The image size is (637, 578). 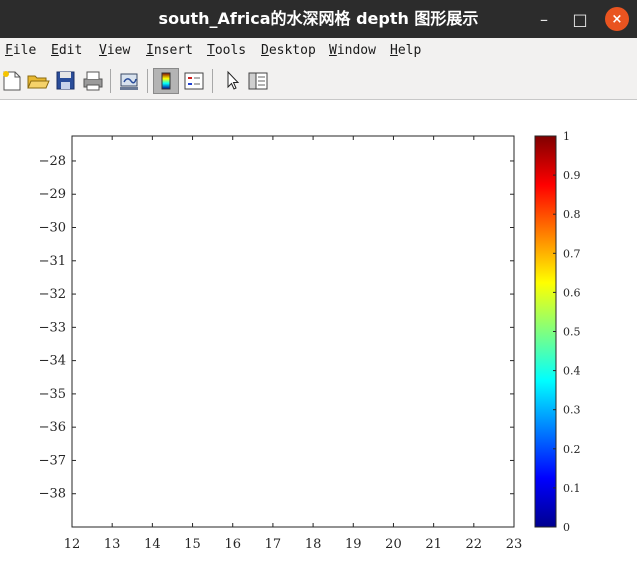 What do you see at coordinates (192, 544) in the screenshot?
I see `x-tick-label: 15` at bounding box center [192, 544].